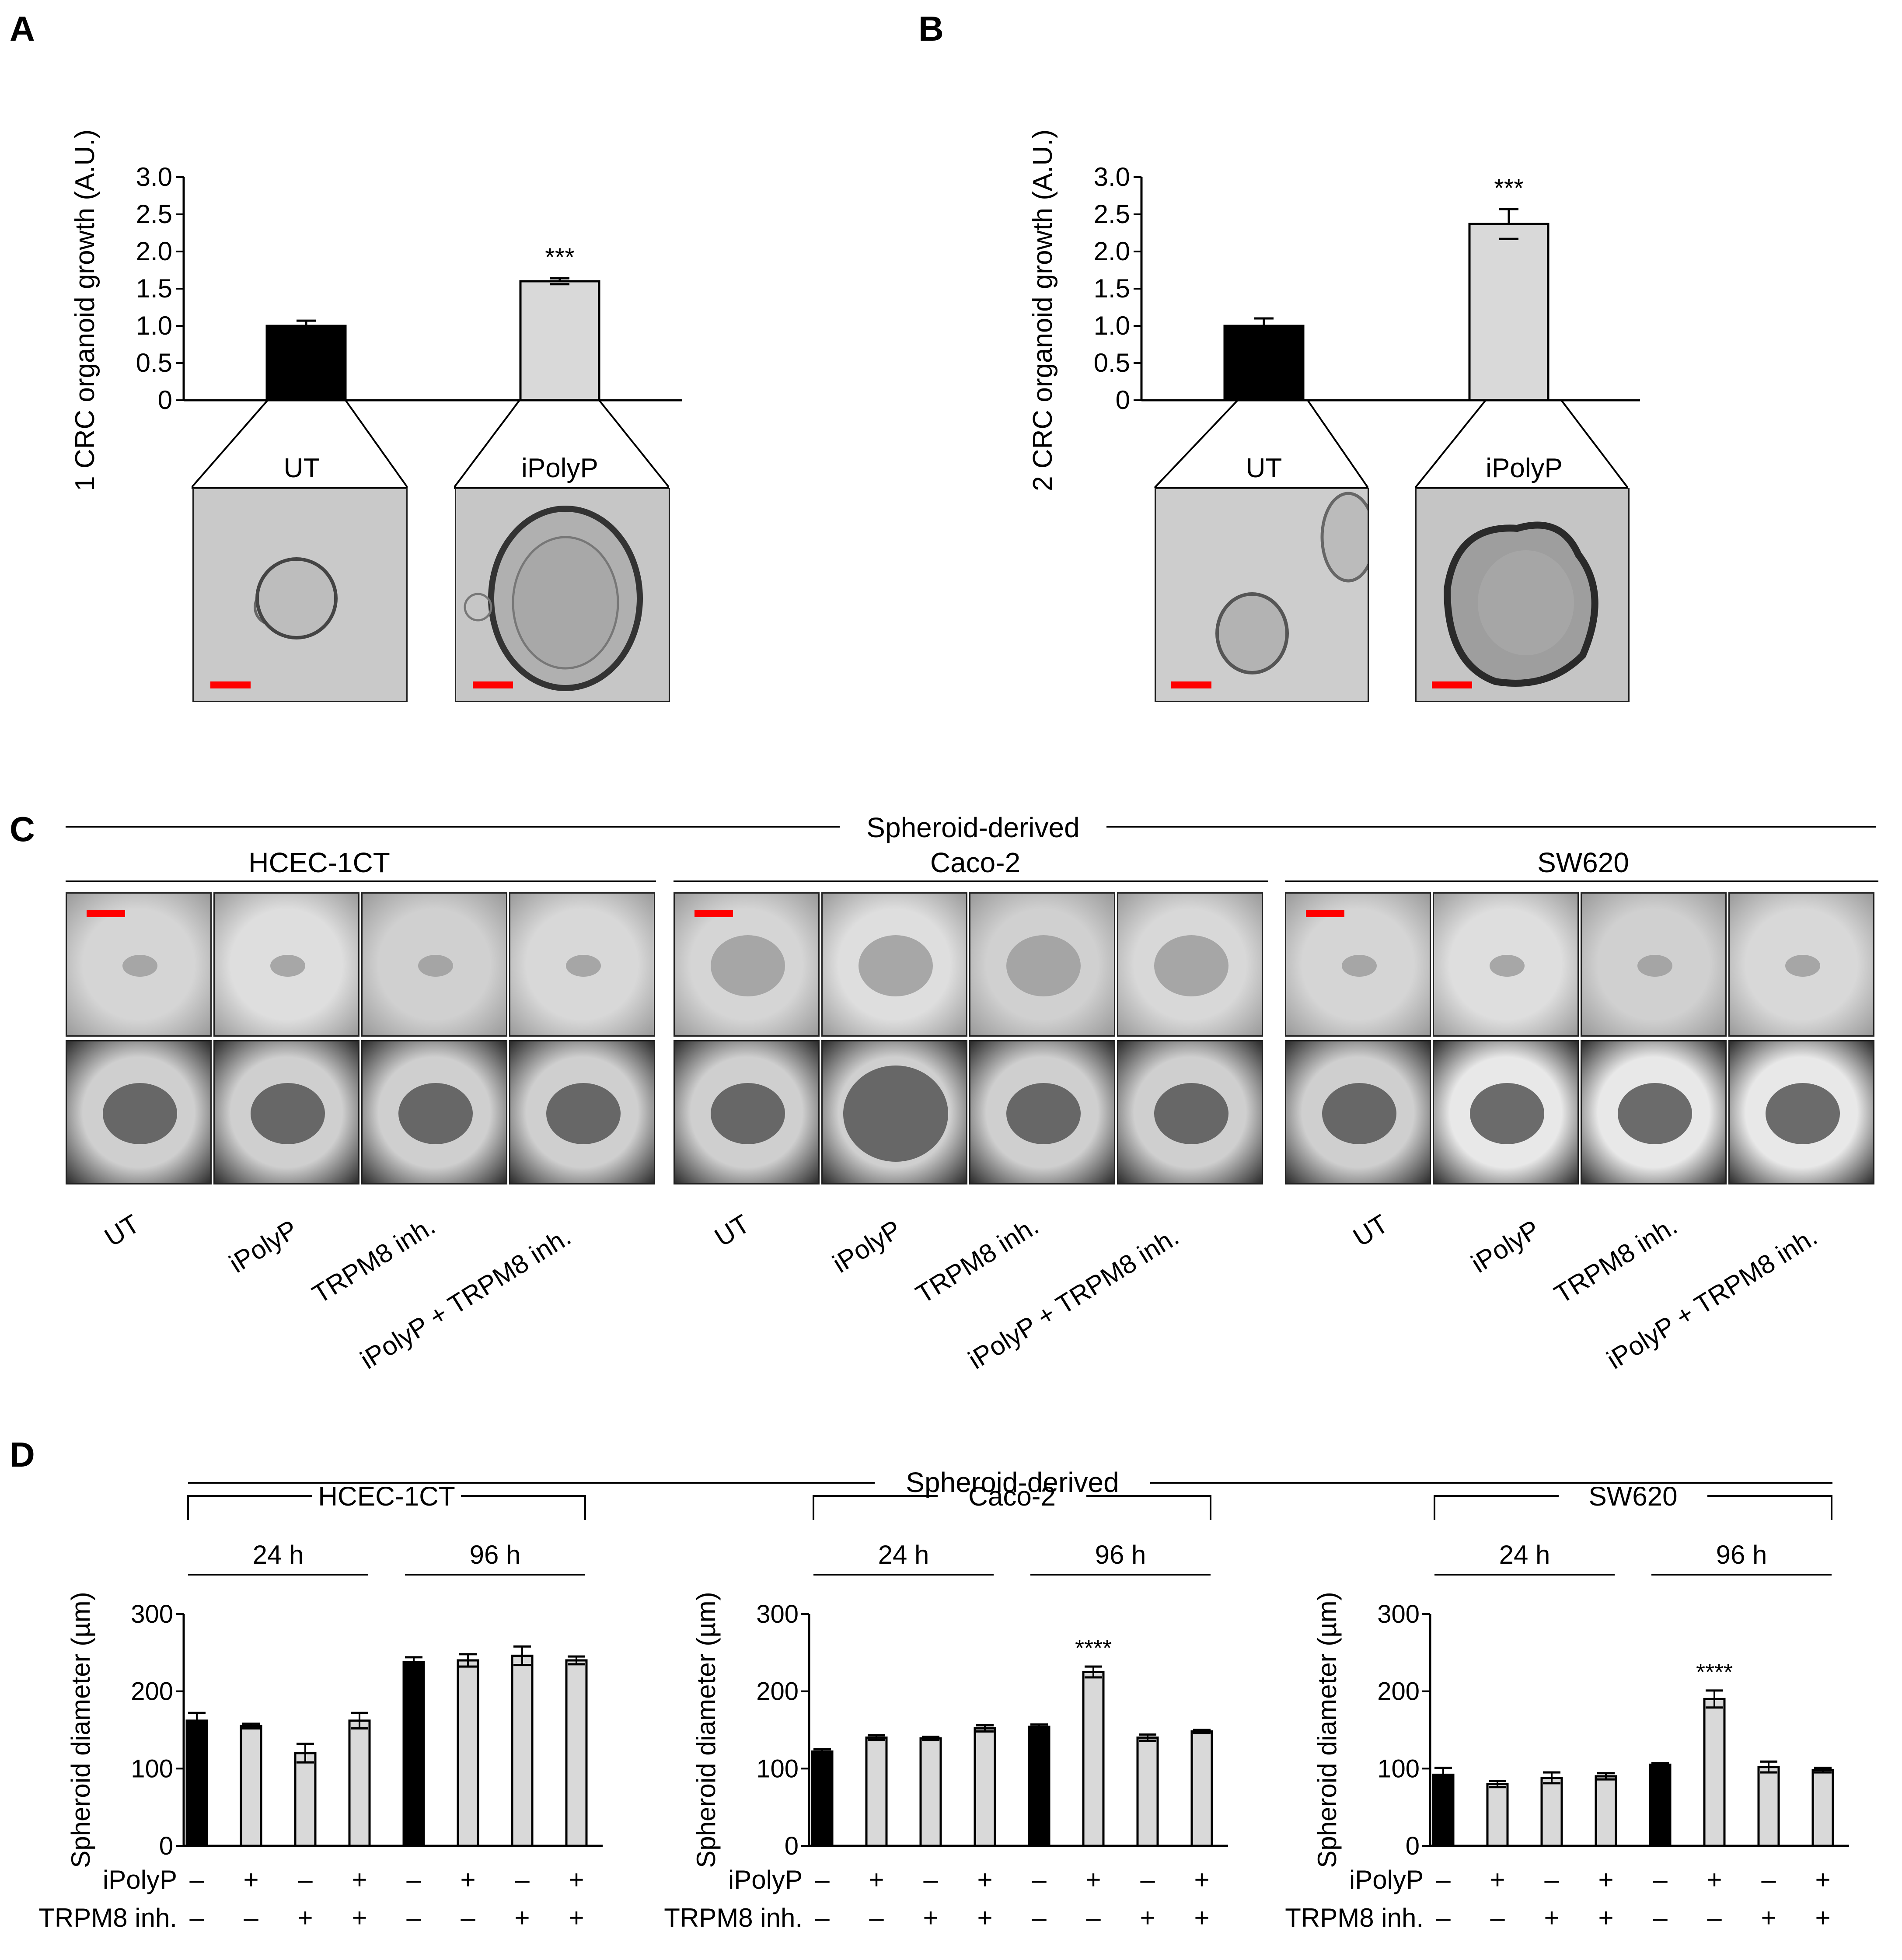  What do you see at coordinates (972, 854) in the screenshot?
I see `panel-c-header-lines` at bounding box center [972, 854].